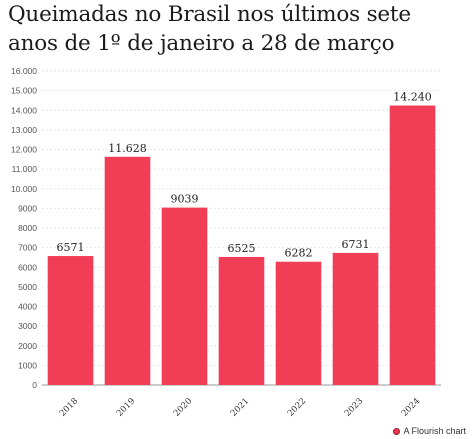 Image resolution: width=474 pixels, height=439 pixels. Describe the element at coordinates (24, 91) in the screenshot. I see `y-tick-label: 15.000` at that location.